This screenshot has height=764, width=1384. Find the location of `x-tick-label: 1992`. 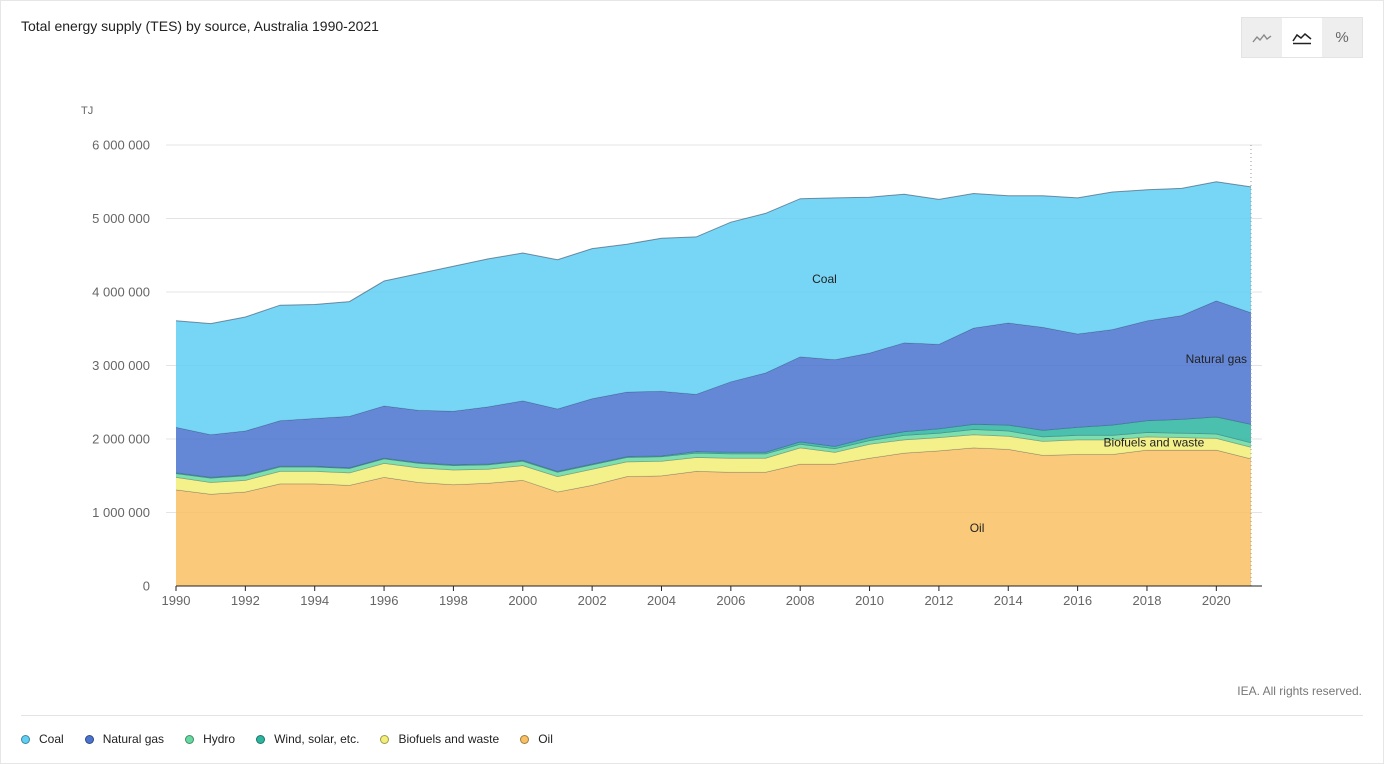

x-tick-label: 1992 is located at coordinates (245, 600).